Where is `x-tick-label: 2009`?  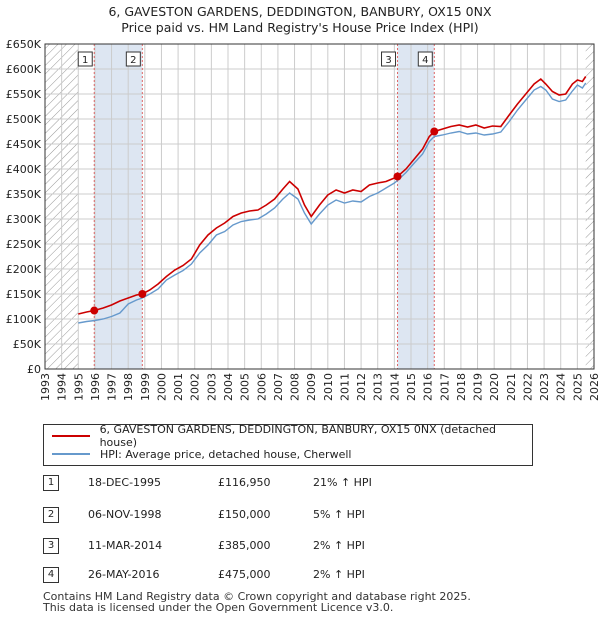 x-tick-label: 2009 is located at coordinates (311, 387).